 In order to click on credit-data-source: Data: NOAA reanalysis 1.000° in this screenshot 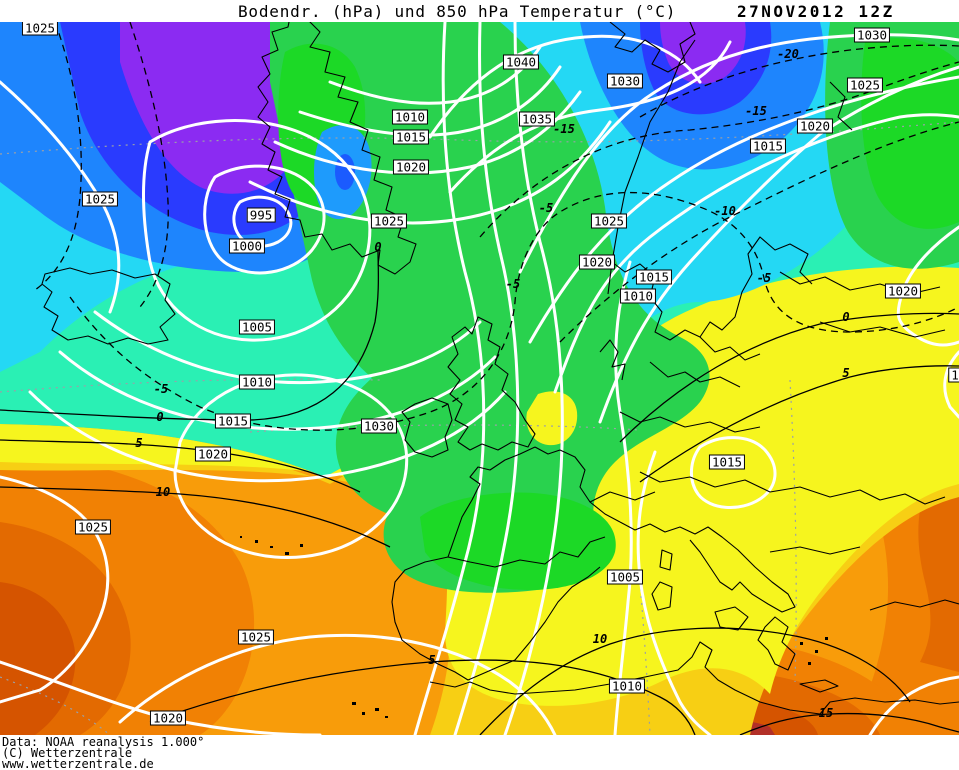, I will do `click(103, 742)`.